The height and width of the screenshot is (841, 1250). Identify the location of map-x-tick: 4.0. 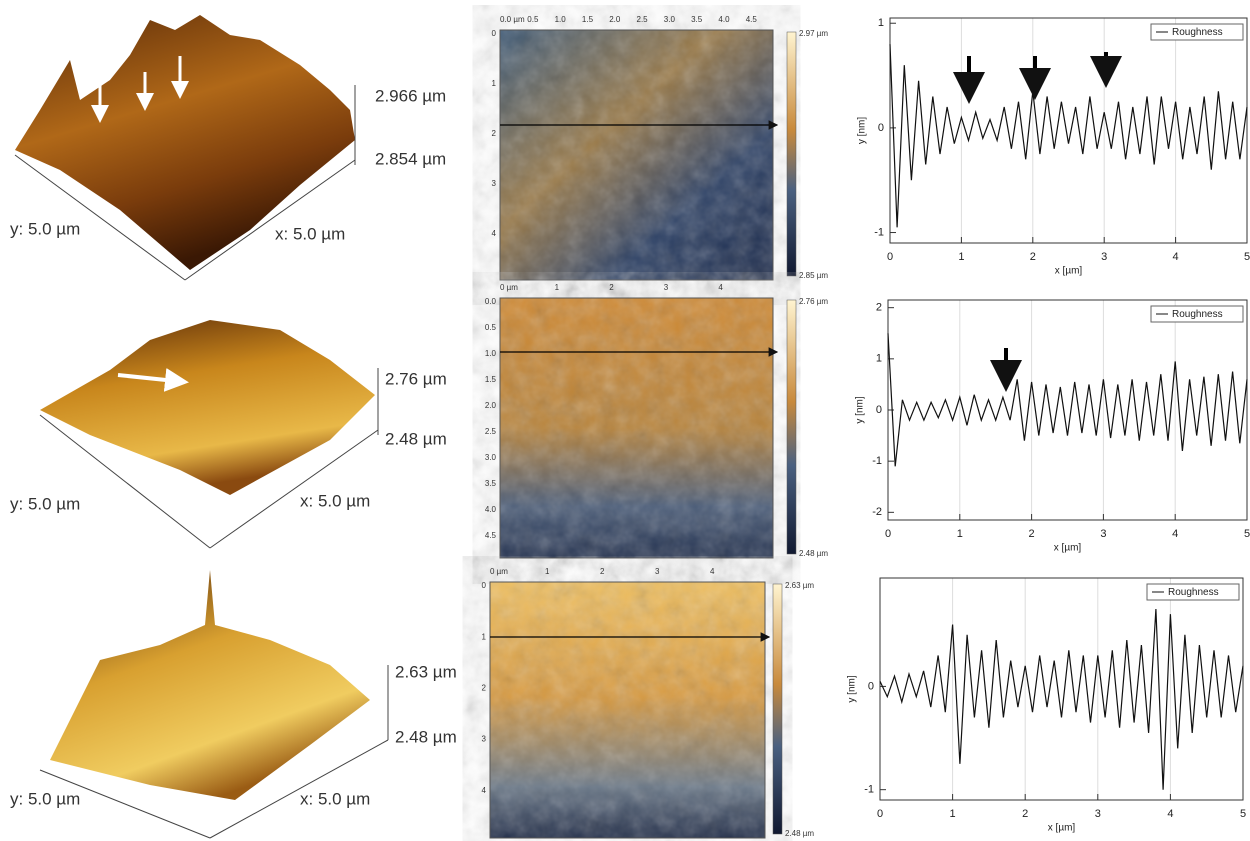
(724, 19).